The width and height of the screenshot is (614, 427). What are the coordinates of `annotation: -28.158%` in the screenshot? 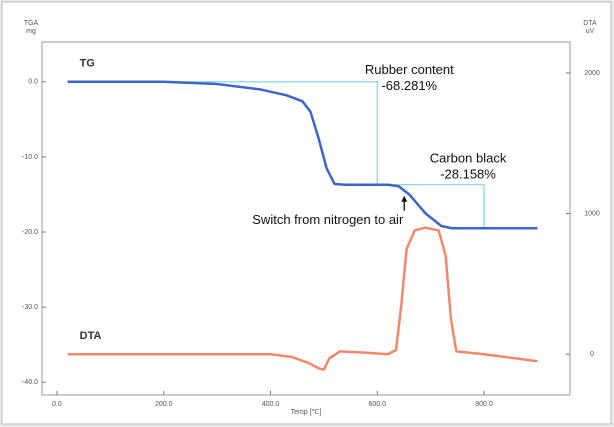 It's located at (468, 174).